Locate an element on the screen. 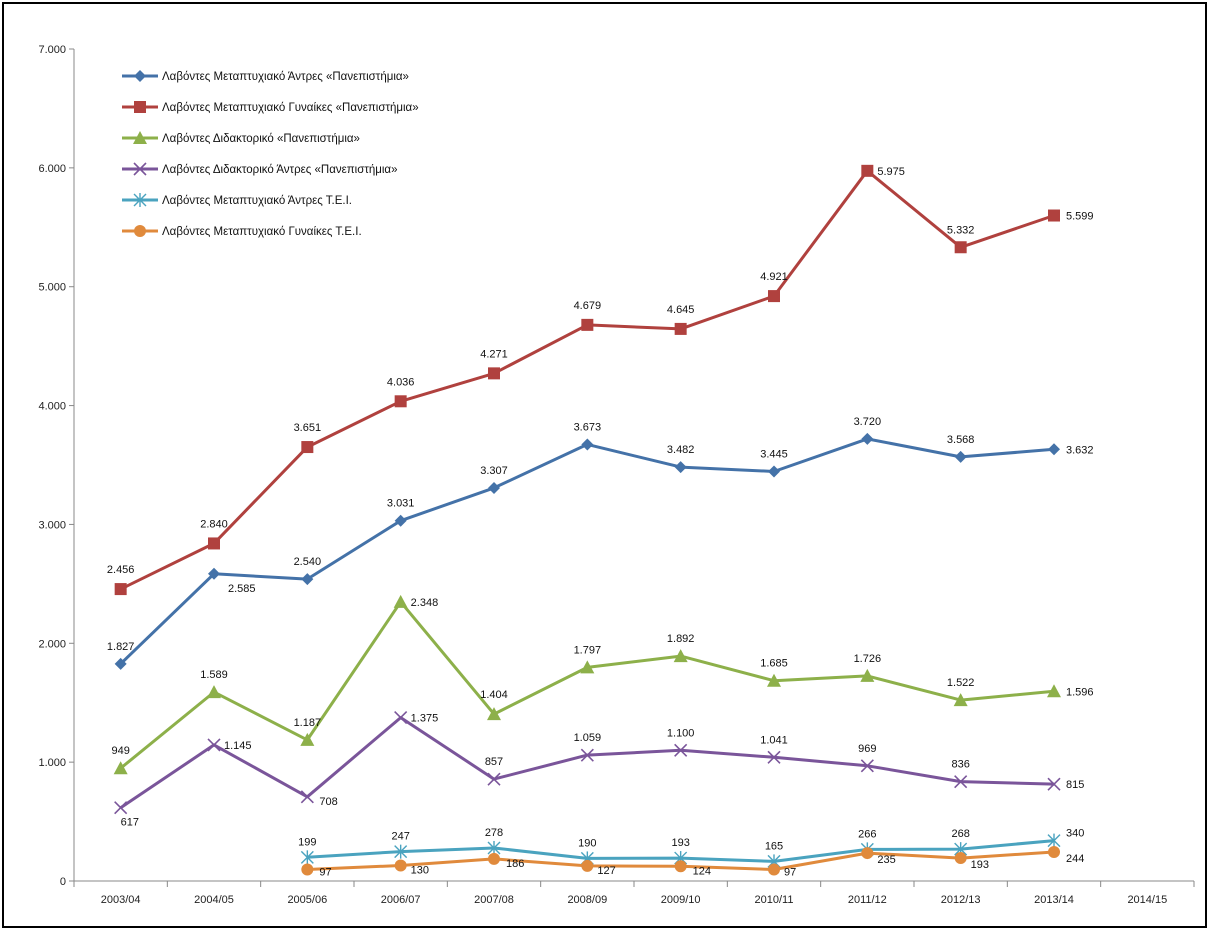 This screenshot has height=933, width=1211. data-label: 247 is located at coordinates (400, 837).